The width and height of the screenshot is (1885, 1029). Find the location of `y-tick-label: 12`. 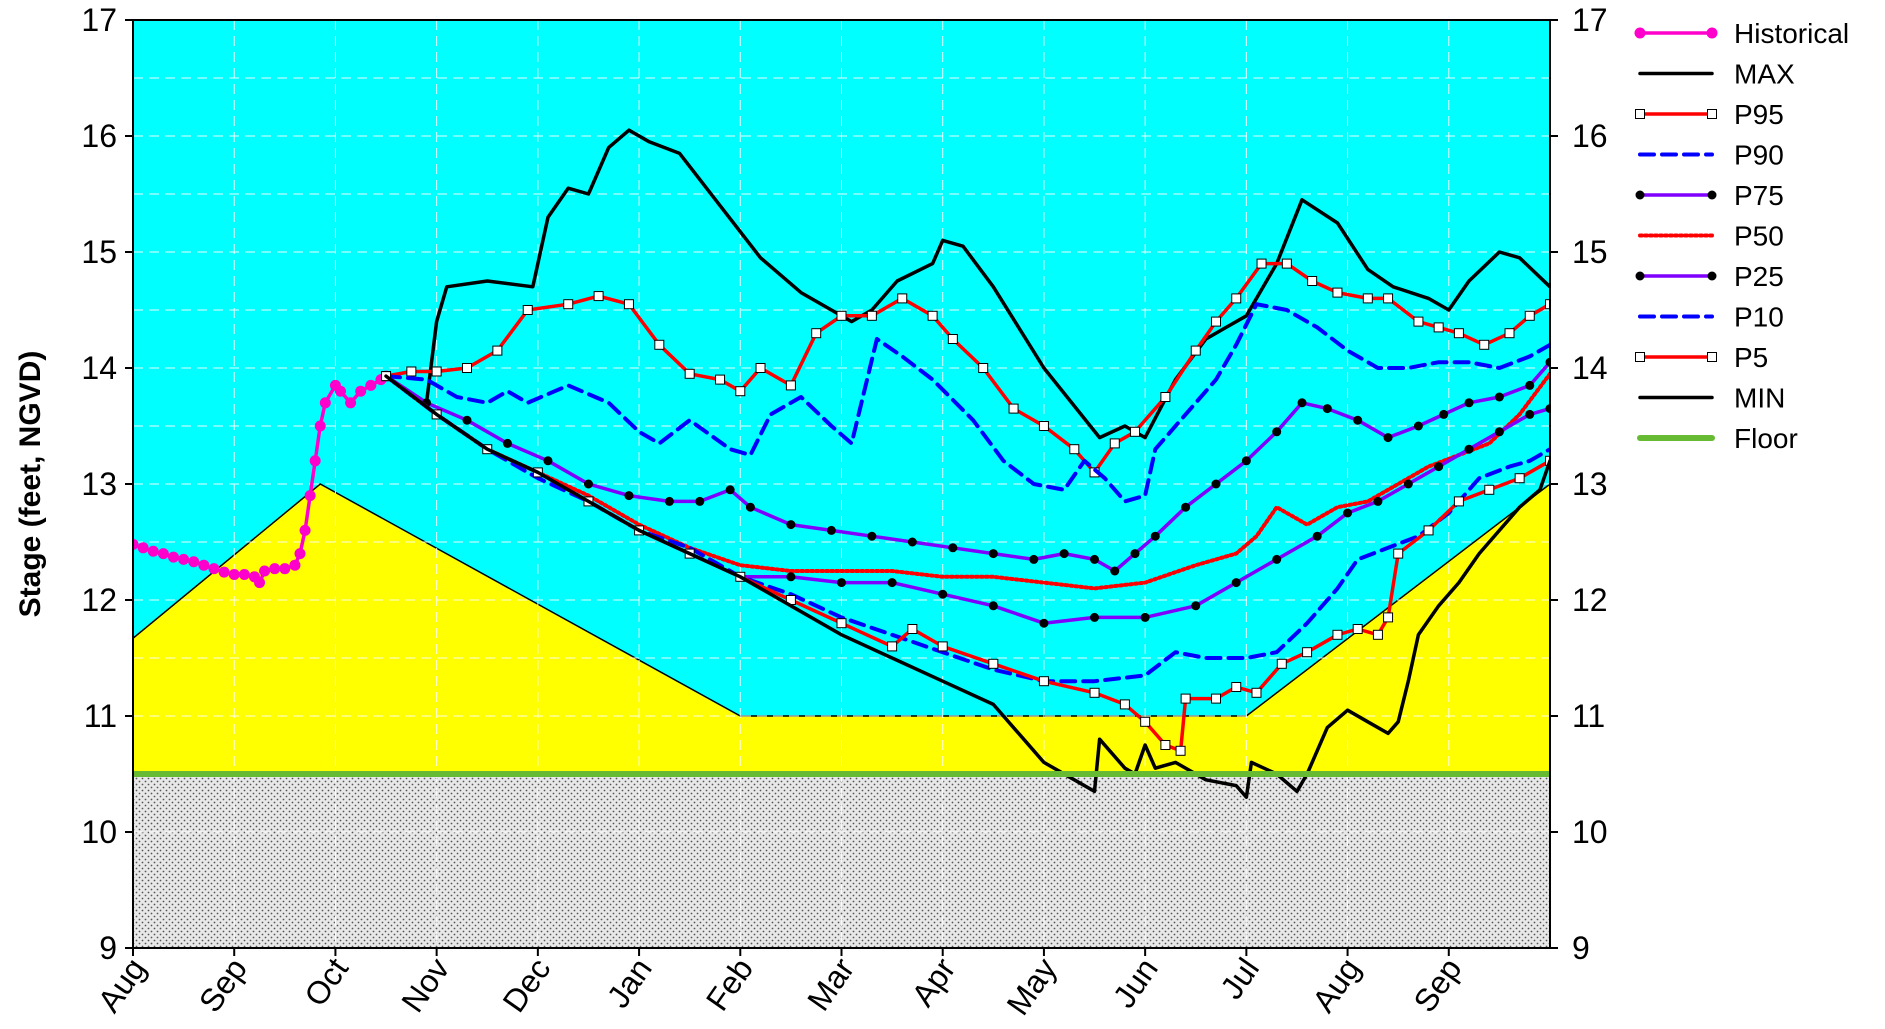

y-tick-label: 12 is located at coordinates (1590, 600).